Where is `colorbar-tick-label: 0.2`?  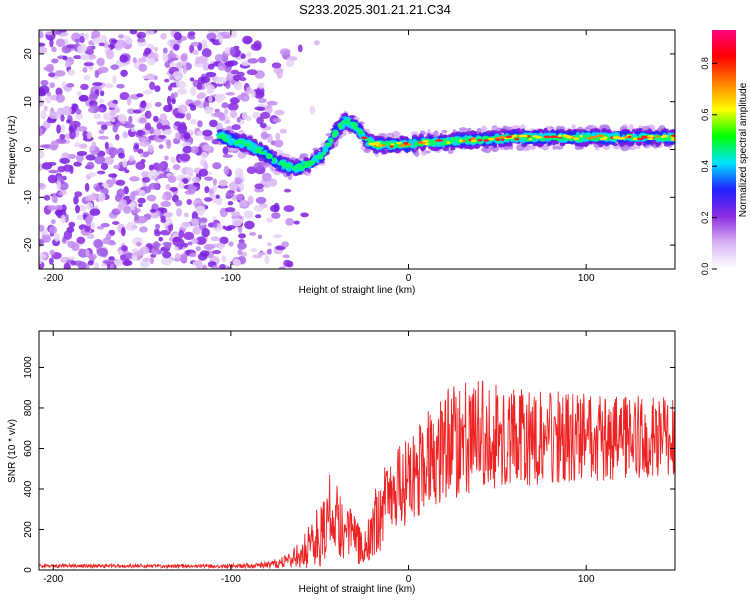
colorbar-tick-label: 0.2 is located at coordinates (705, 217).